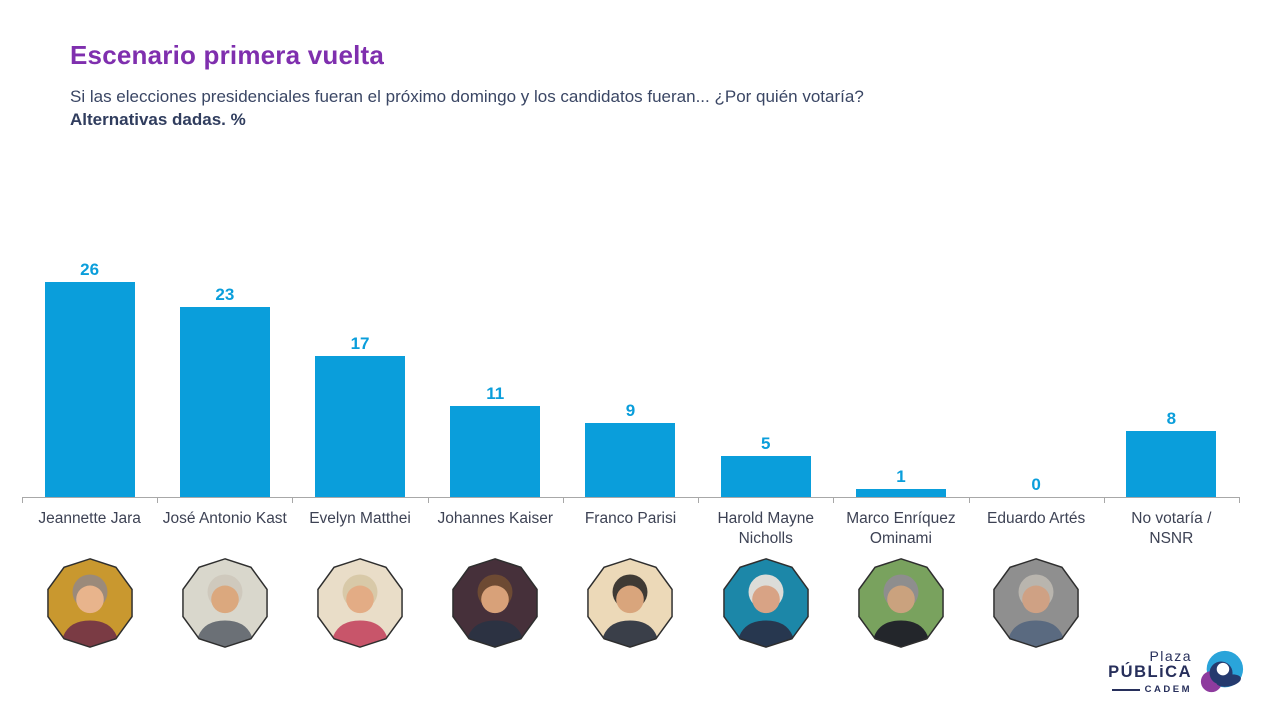 This screenshot has width=1261, height=703. I want to click on bar-column: 26, so click(89, 376).